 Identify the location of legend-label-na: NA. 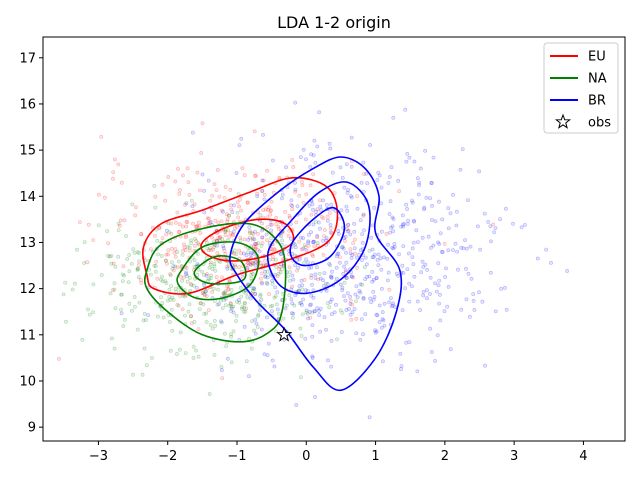
(597, 79).